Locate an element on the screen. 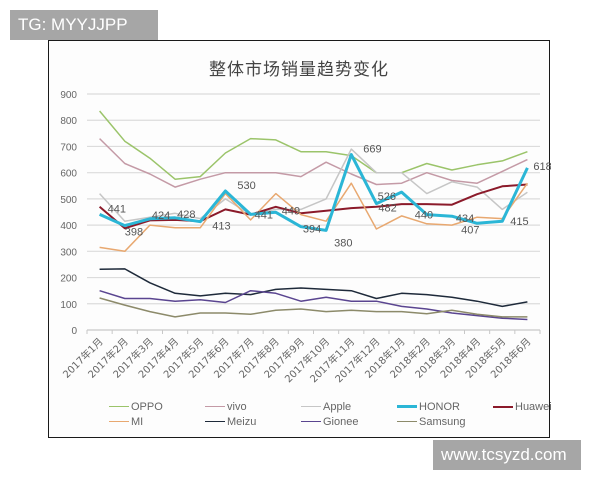 Image resolution: width=600 pixels, height=480 pixels. series-line-oppo is located at coordinates (313, 145).